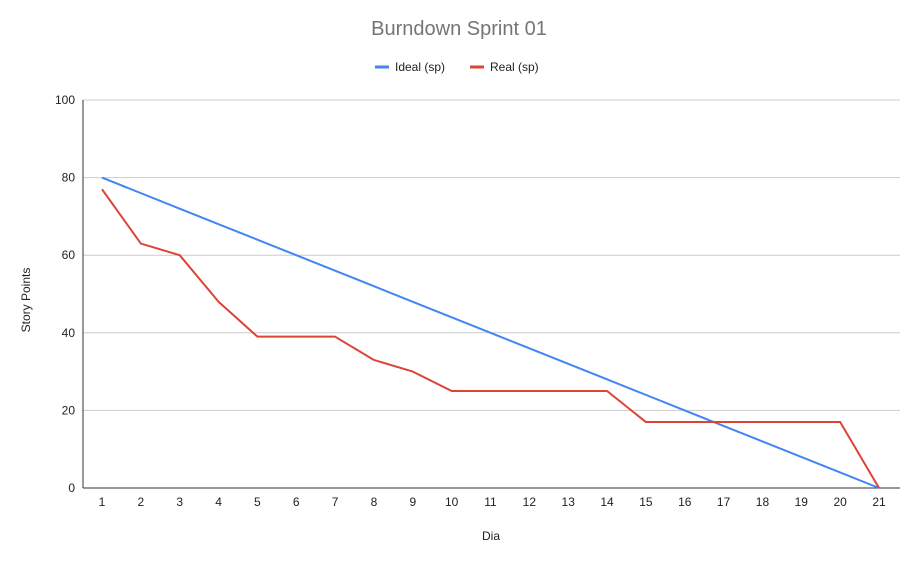  I want to click on y-axis-label: Story Points, so click(26, 300).